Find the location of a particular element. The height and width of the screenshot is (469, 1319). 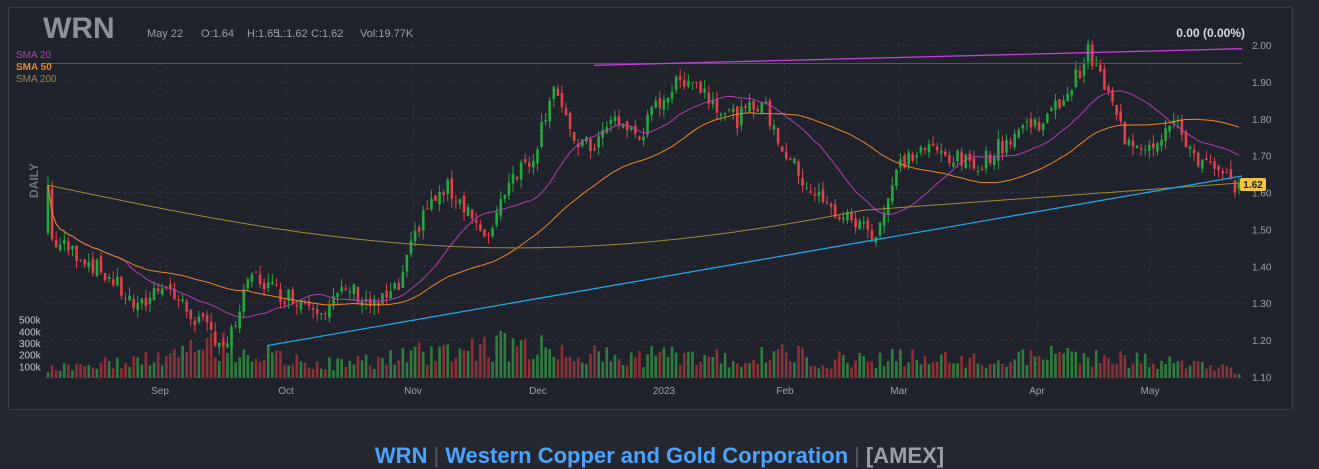

legend-sma-50: SMA 50 is located at coordinates (34, 67).